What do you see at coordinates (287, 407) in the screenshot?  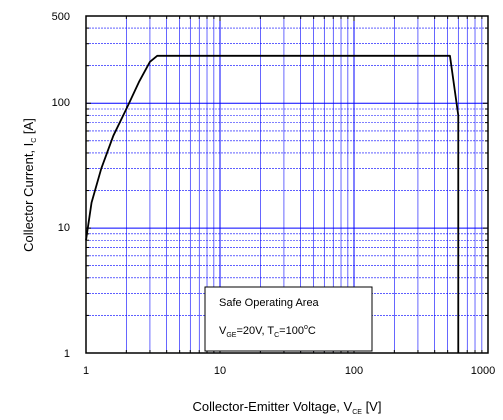 I see `x-axis-label: Collector-Emitter Voltage, VCE [V]` at bounding box center [287, 407].